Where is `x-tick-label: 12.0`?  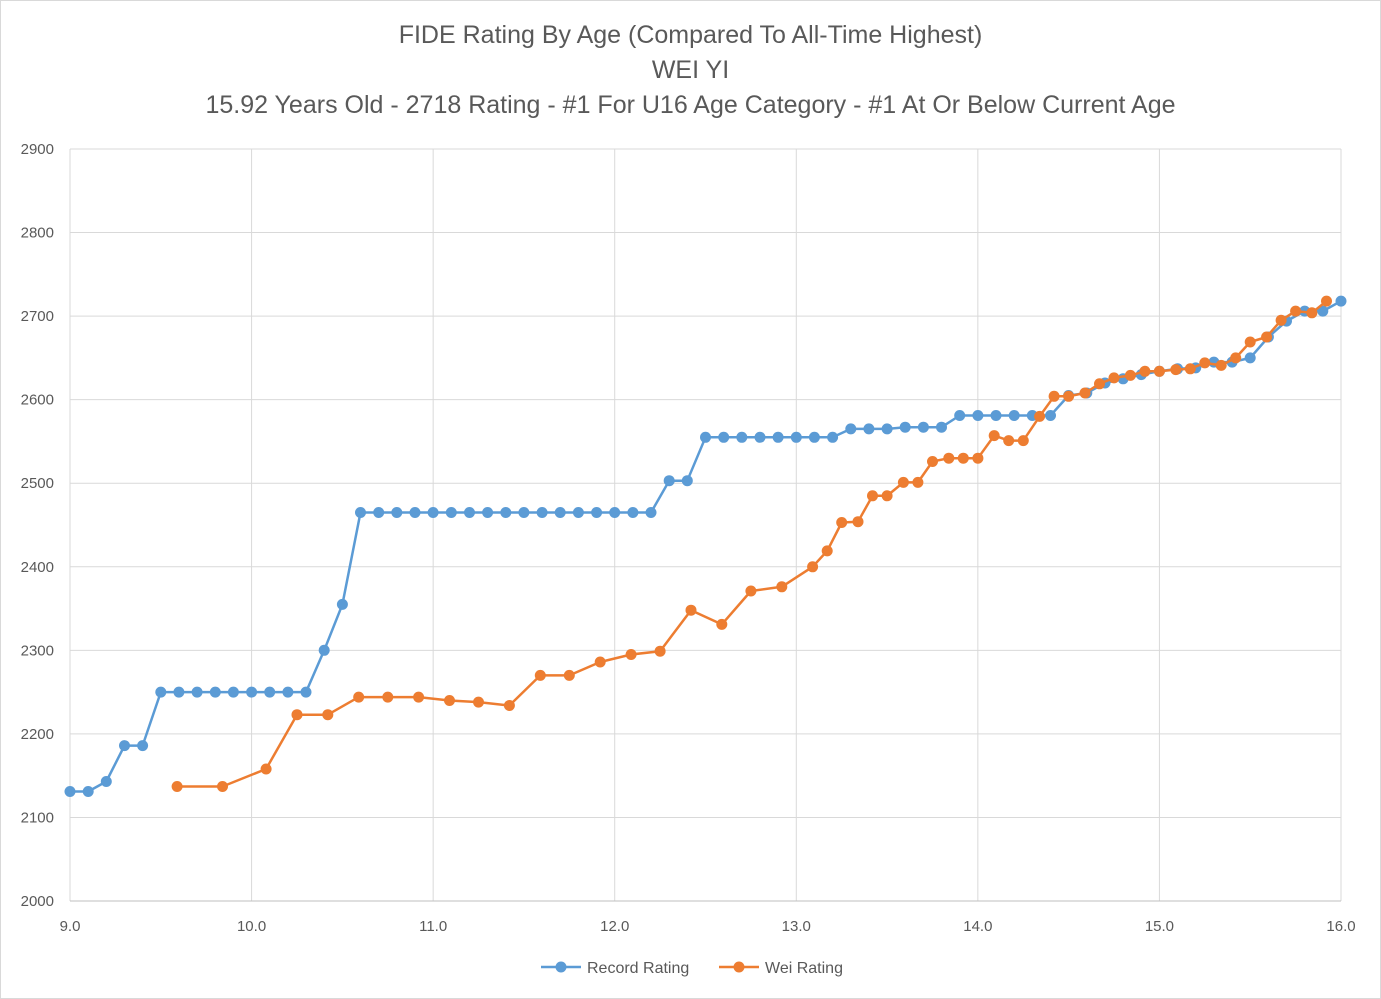
x-tick-label: 12.0 is located at coordinates (614, 926).